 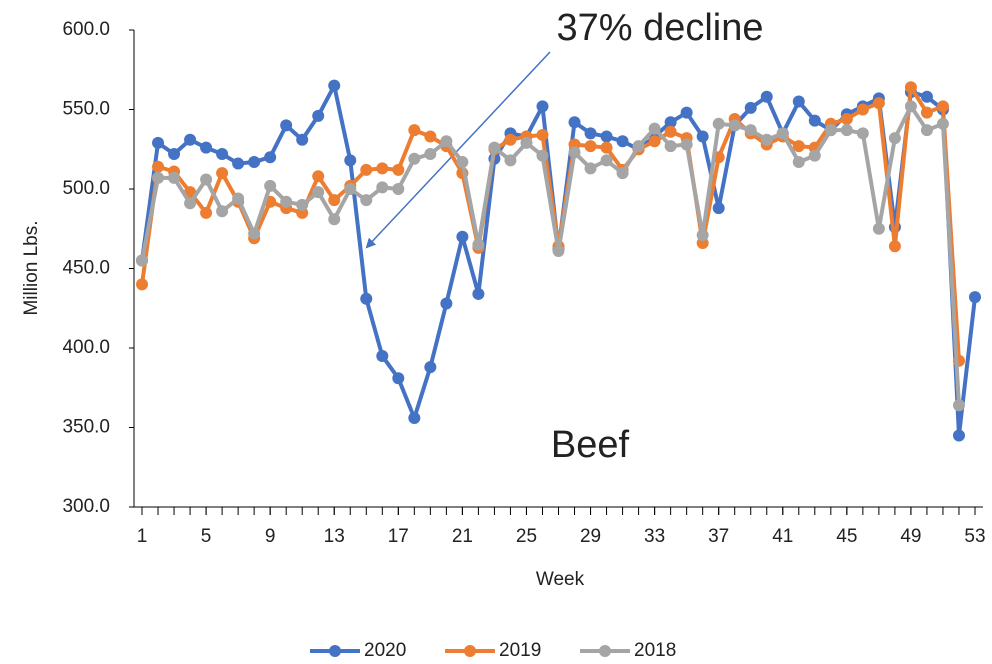 What do you see at coordinates (86, 506) in the screenshot?
I see `y-tick-label: 300.0` at bounding box center [86, 506].